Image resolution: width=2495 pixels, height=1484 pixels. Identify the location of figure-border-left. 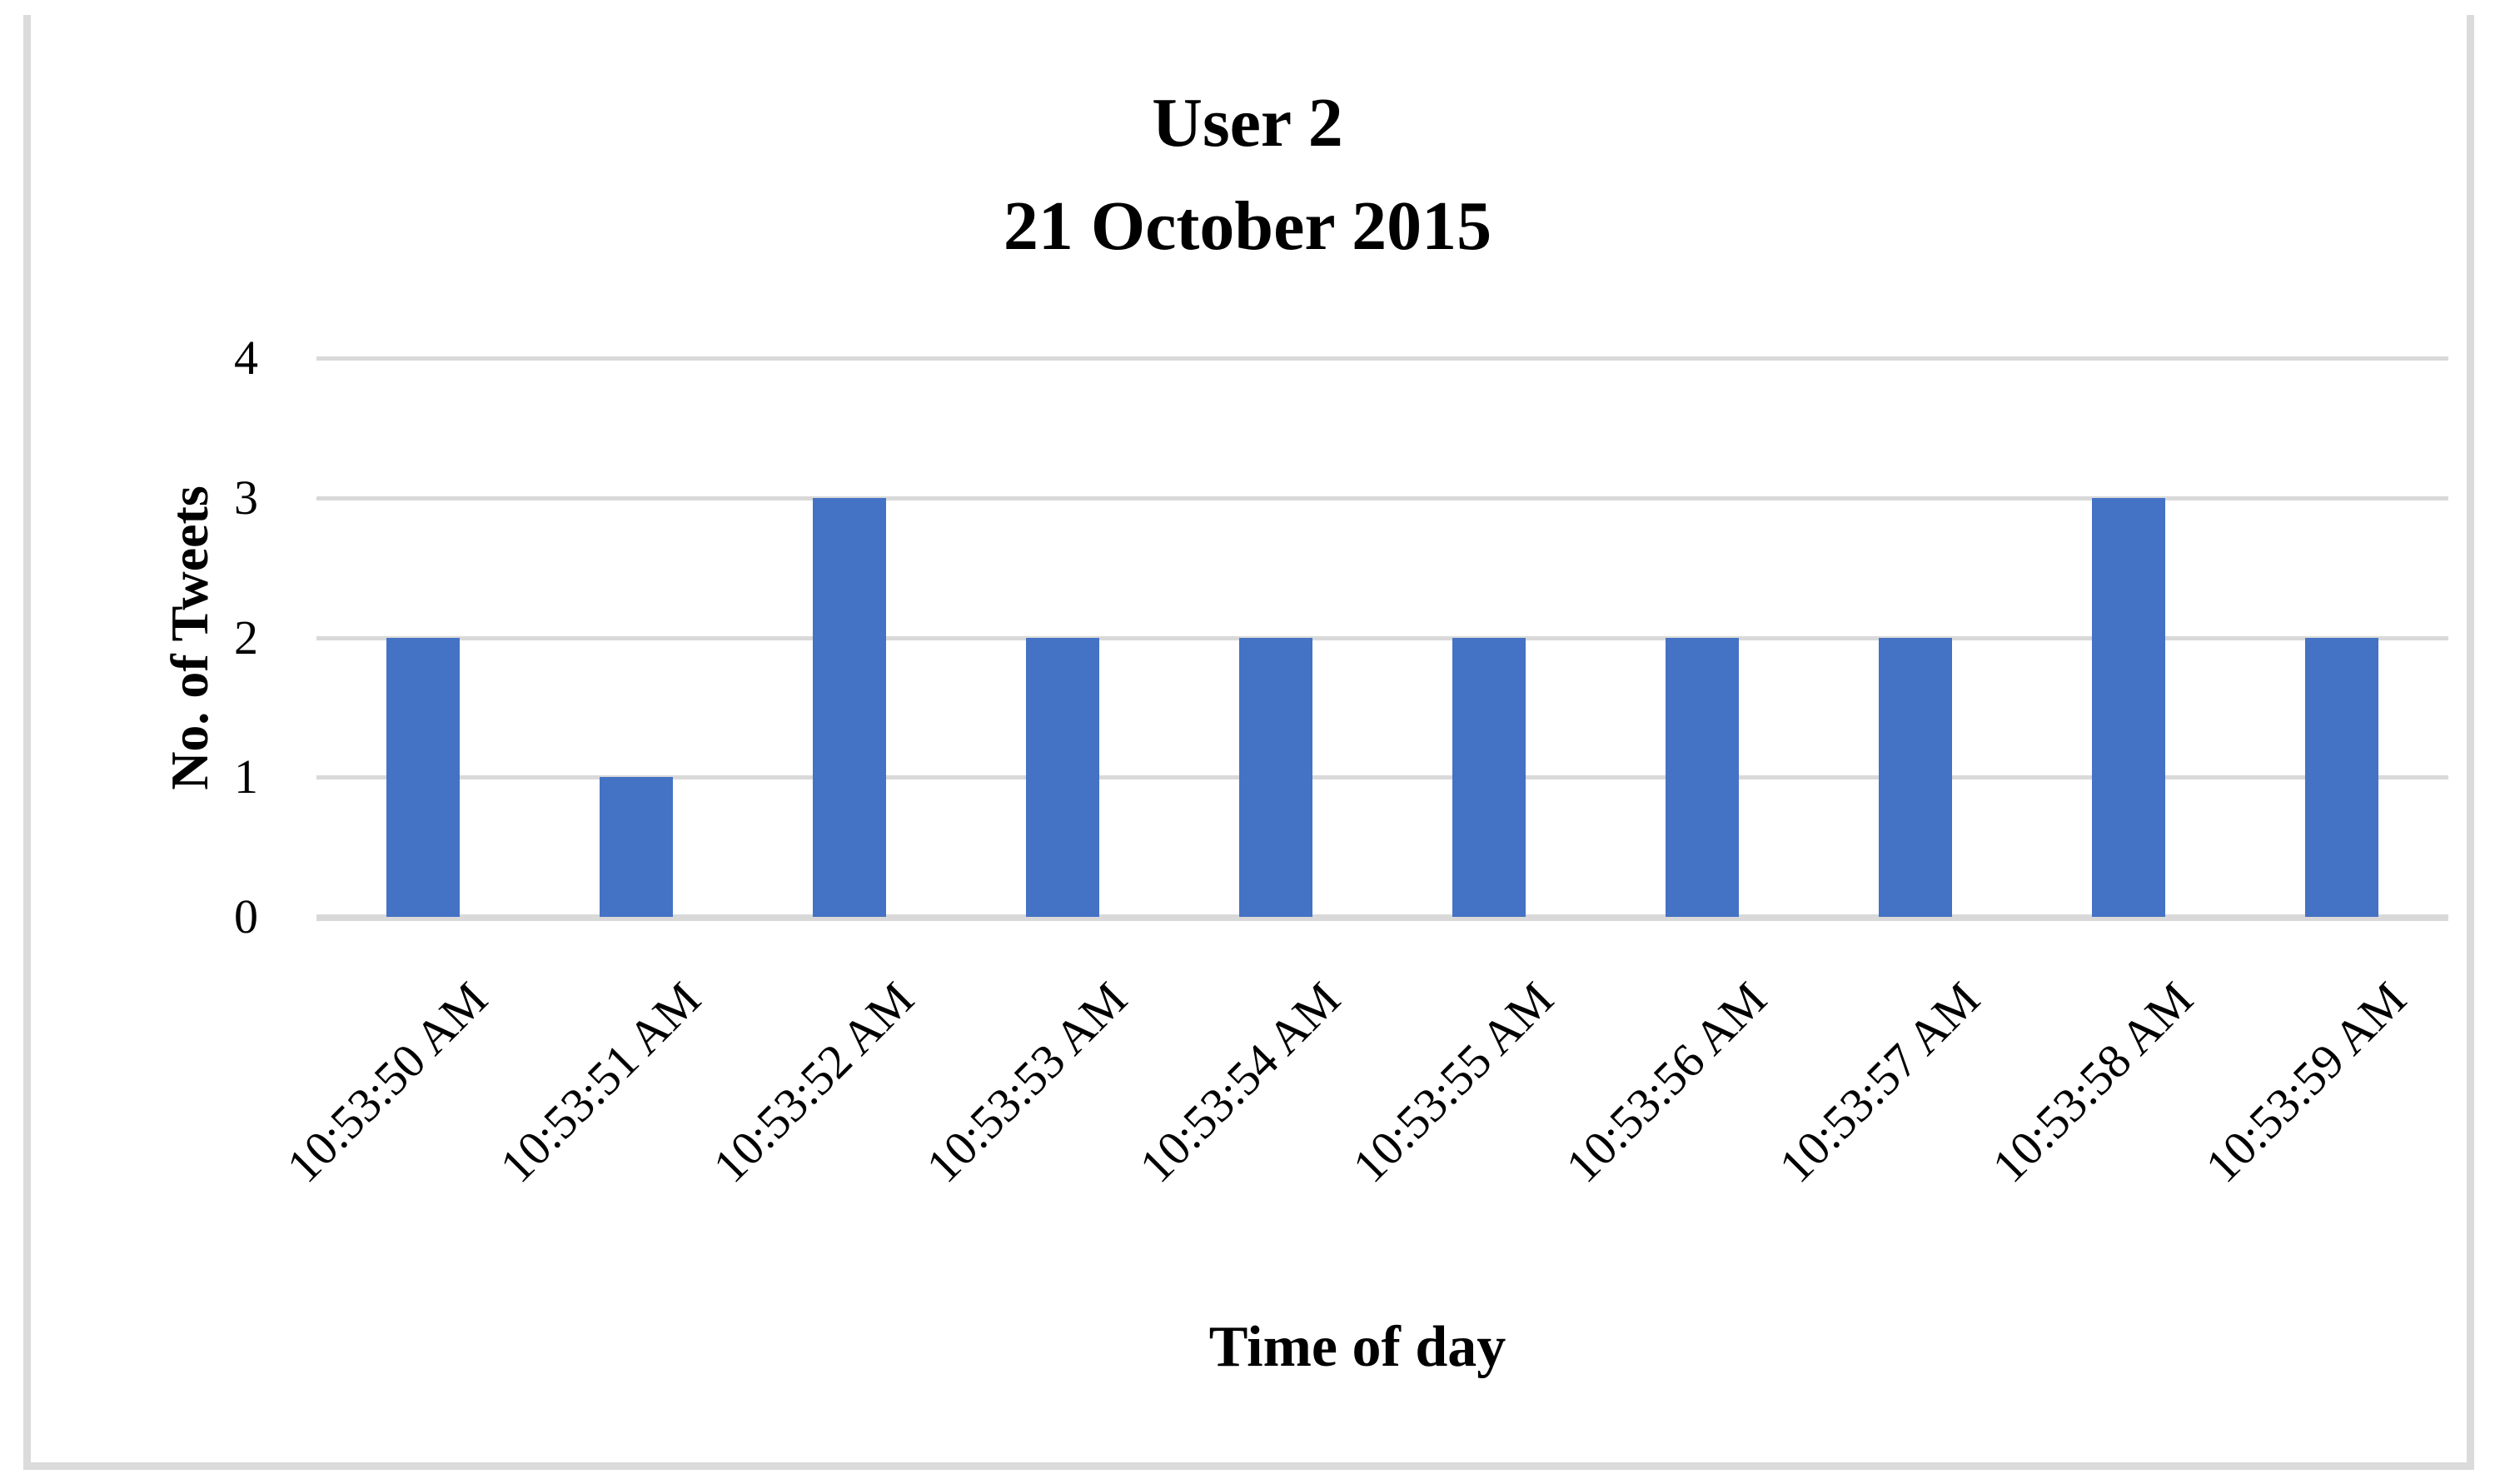
(27, 742).